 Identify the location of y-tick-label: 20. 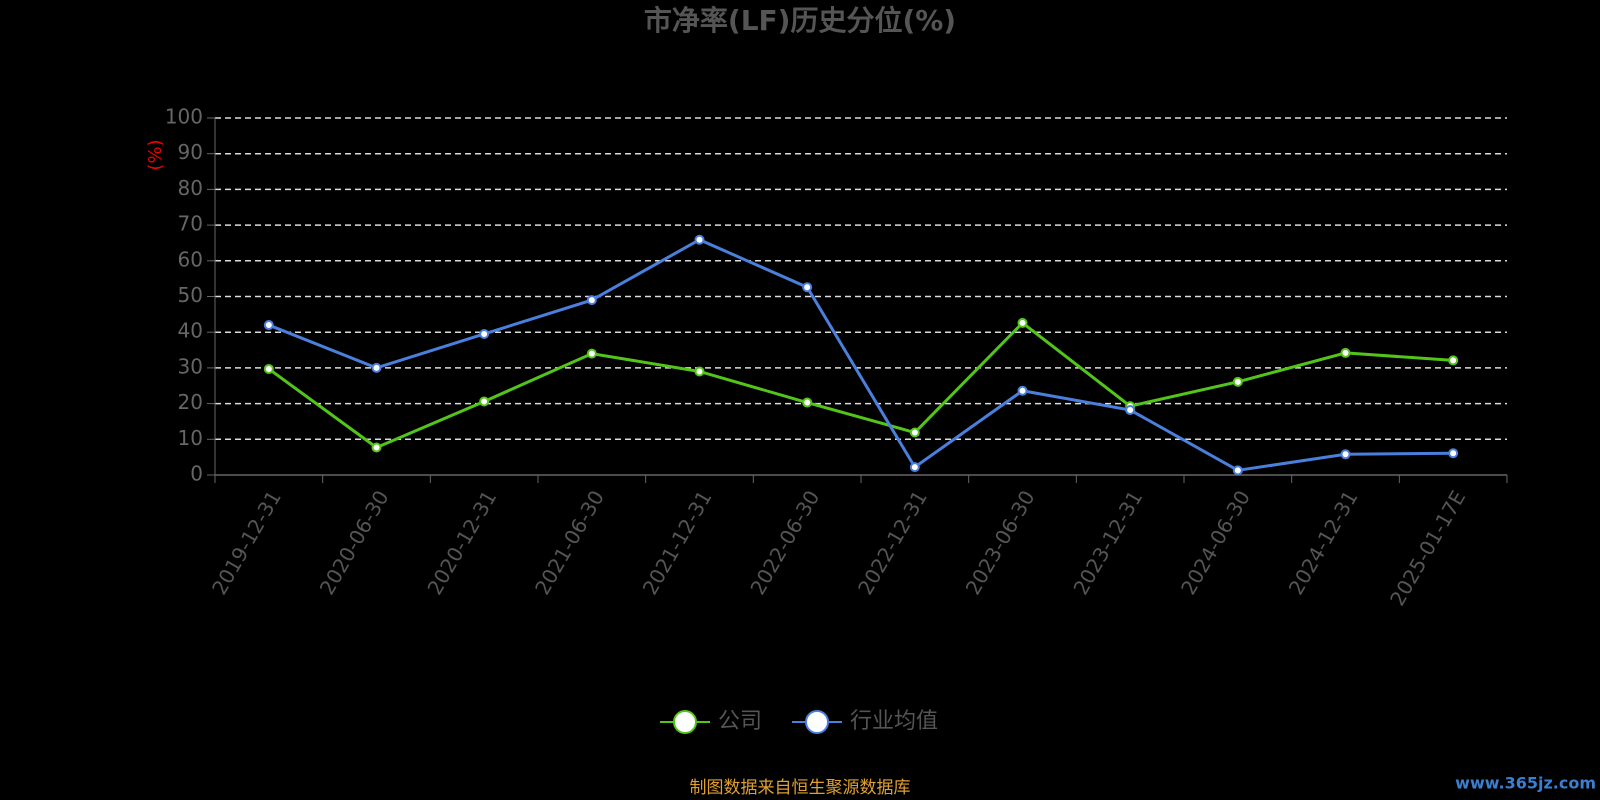
(190, 402).